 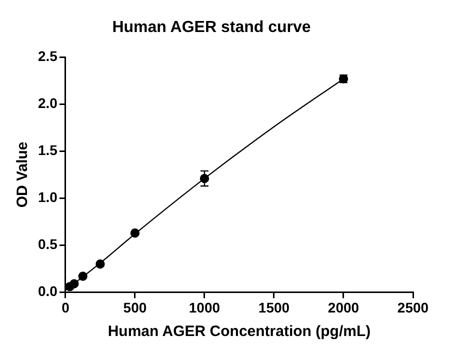 What do you see at coordinates (135, 307) in the screenshot?
I see `x-tick-label: 500` at bounding box center [135, 307].